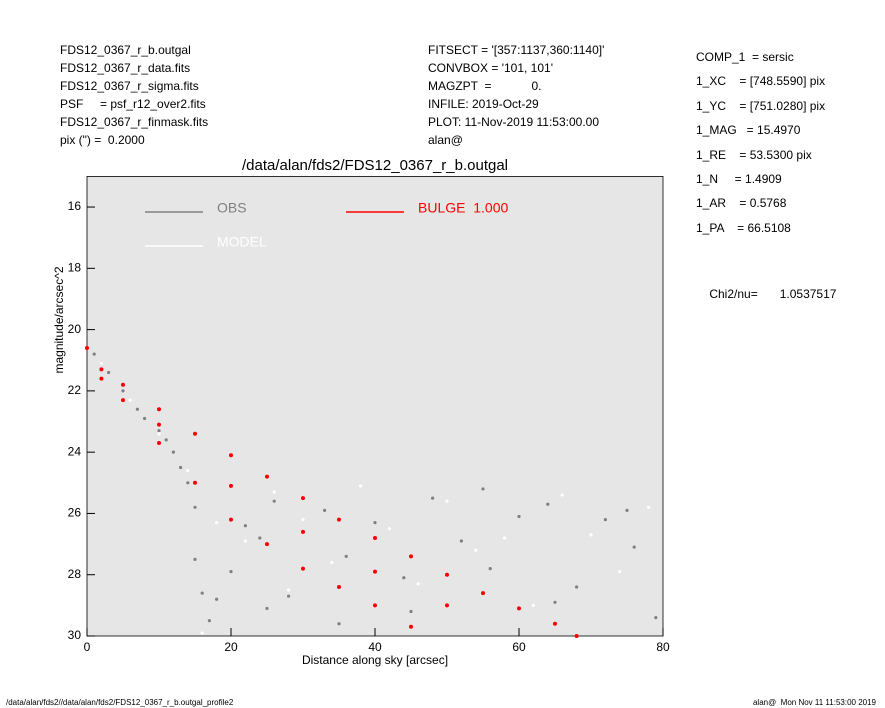  What do you see at coordinates (733, 294) in the screenshot?
I see `chi2-label: Chi2/nu=` at bounding box center [733, 294].